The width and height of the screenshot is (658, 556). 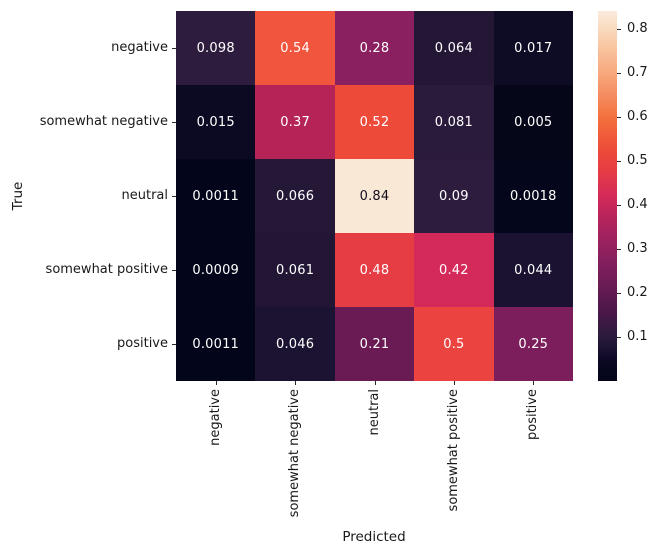 What do you see at coordinates (145, 195) in the screenshot?
I see `y-tick-label: neutral` at bounding box center [145, 195].